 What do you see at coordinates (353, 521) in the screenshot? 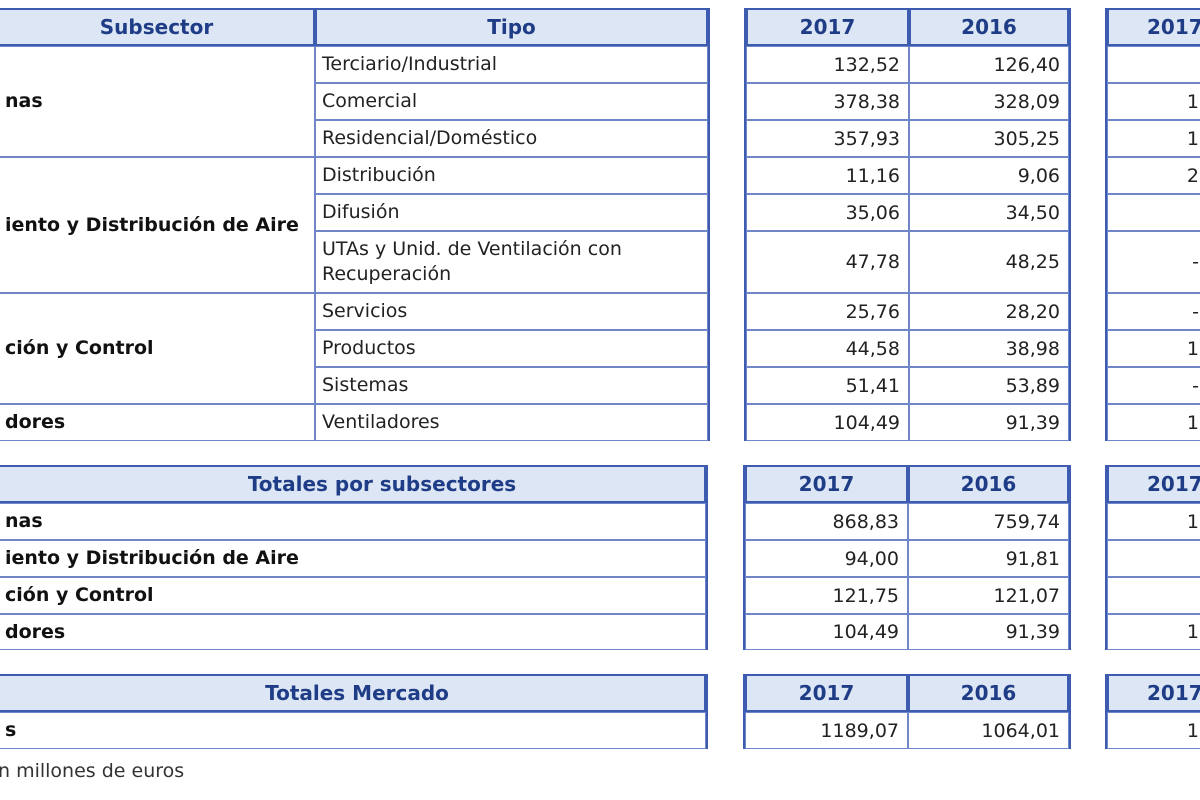
I see `subtotal-label: nas` at bounding box center [353, 521].